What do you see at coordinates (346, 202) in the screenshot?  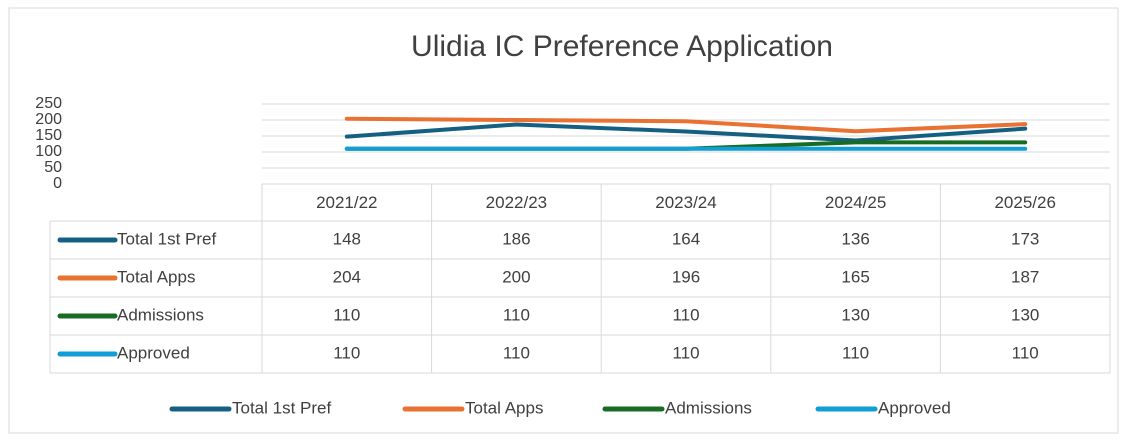 I see `x-tick-label: 2021/22` at bounding box center [346, 202].